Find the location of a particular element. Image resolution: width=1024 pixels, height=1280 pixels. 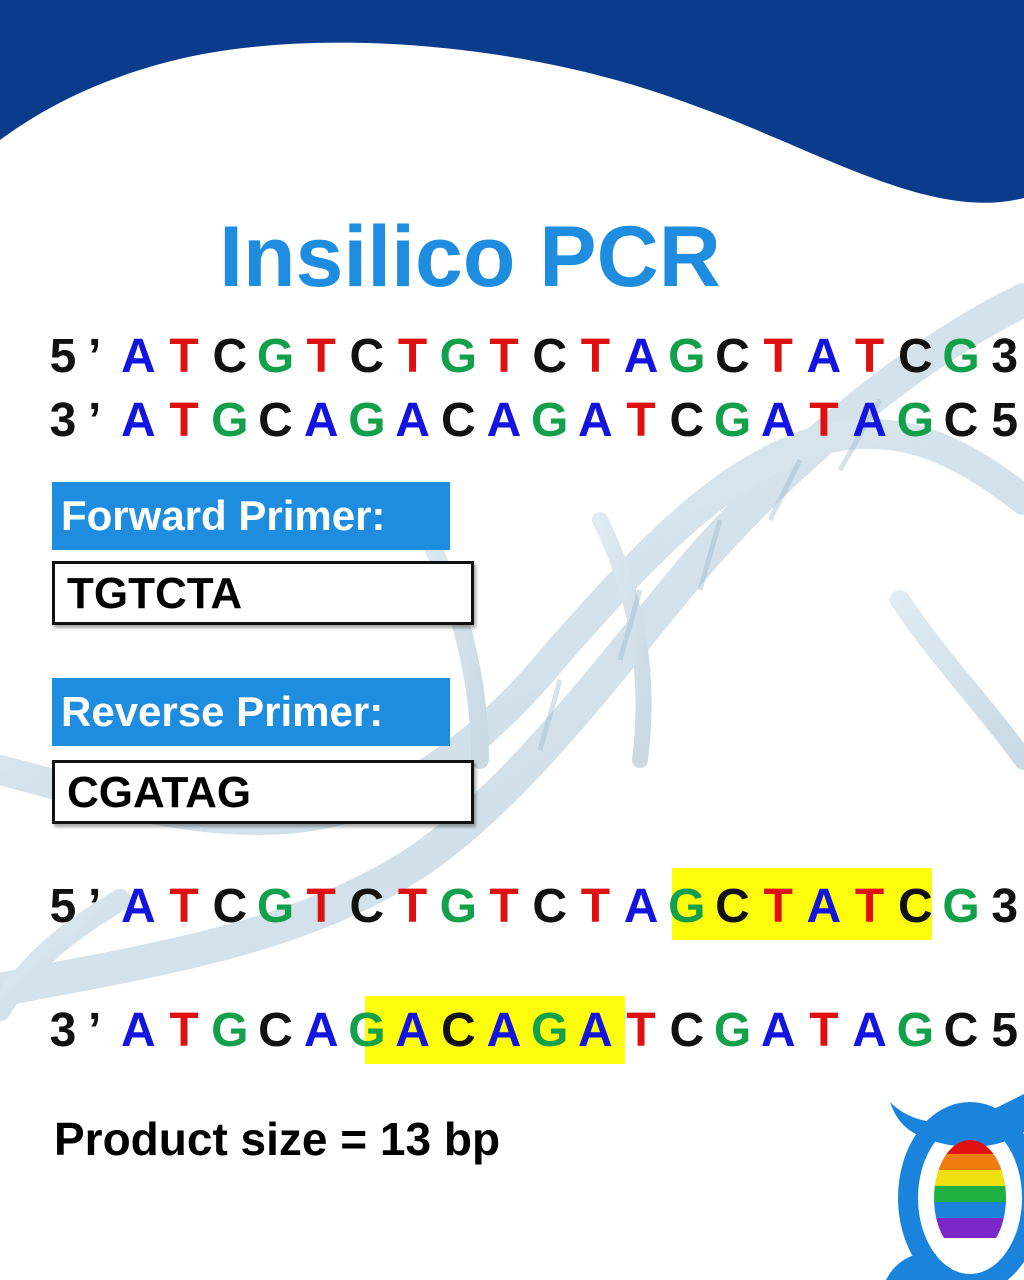

page-title: Insilico PCR is located at coordinates (470, 257).